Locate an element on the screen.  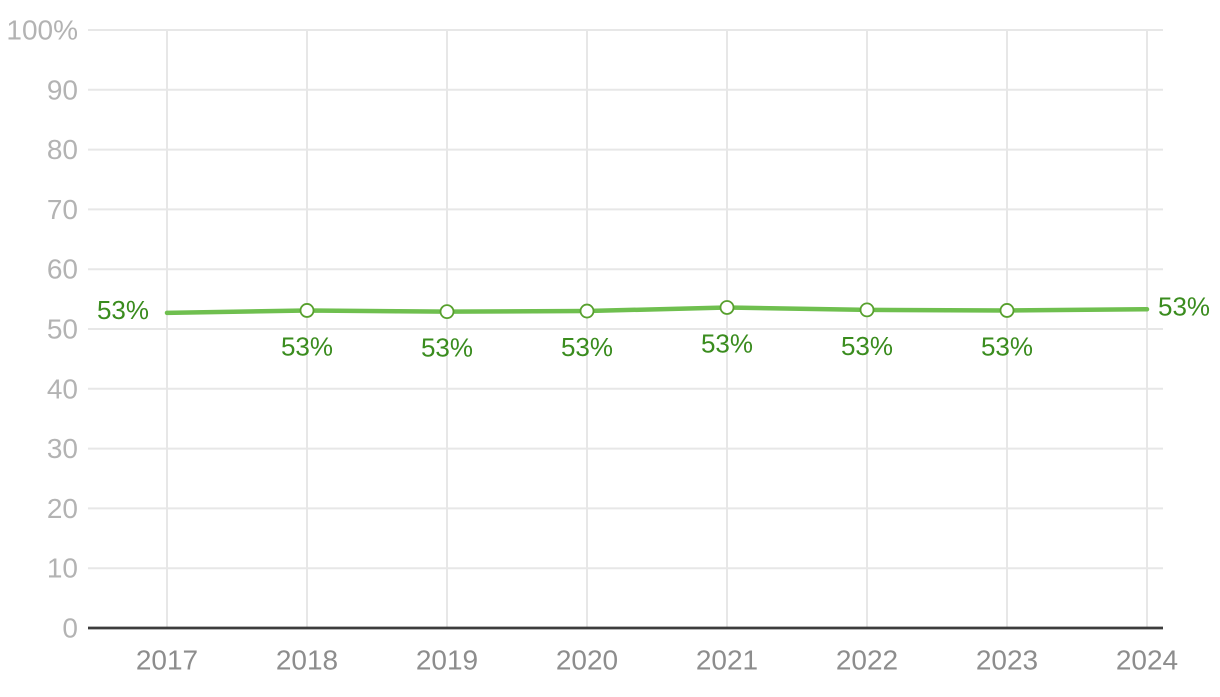
x-axis-tick-label: 2023 is located at coordinates (1007, 660).